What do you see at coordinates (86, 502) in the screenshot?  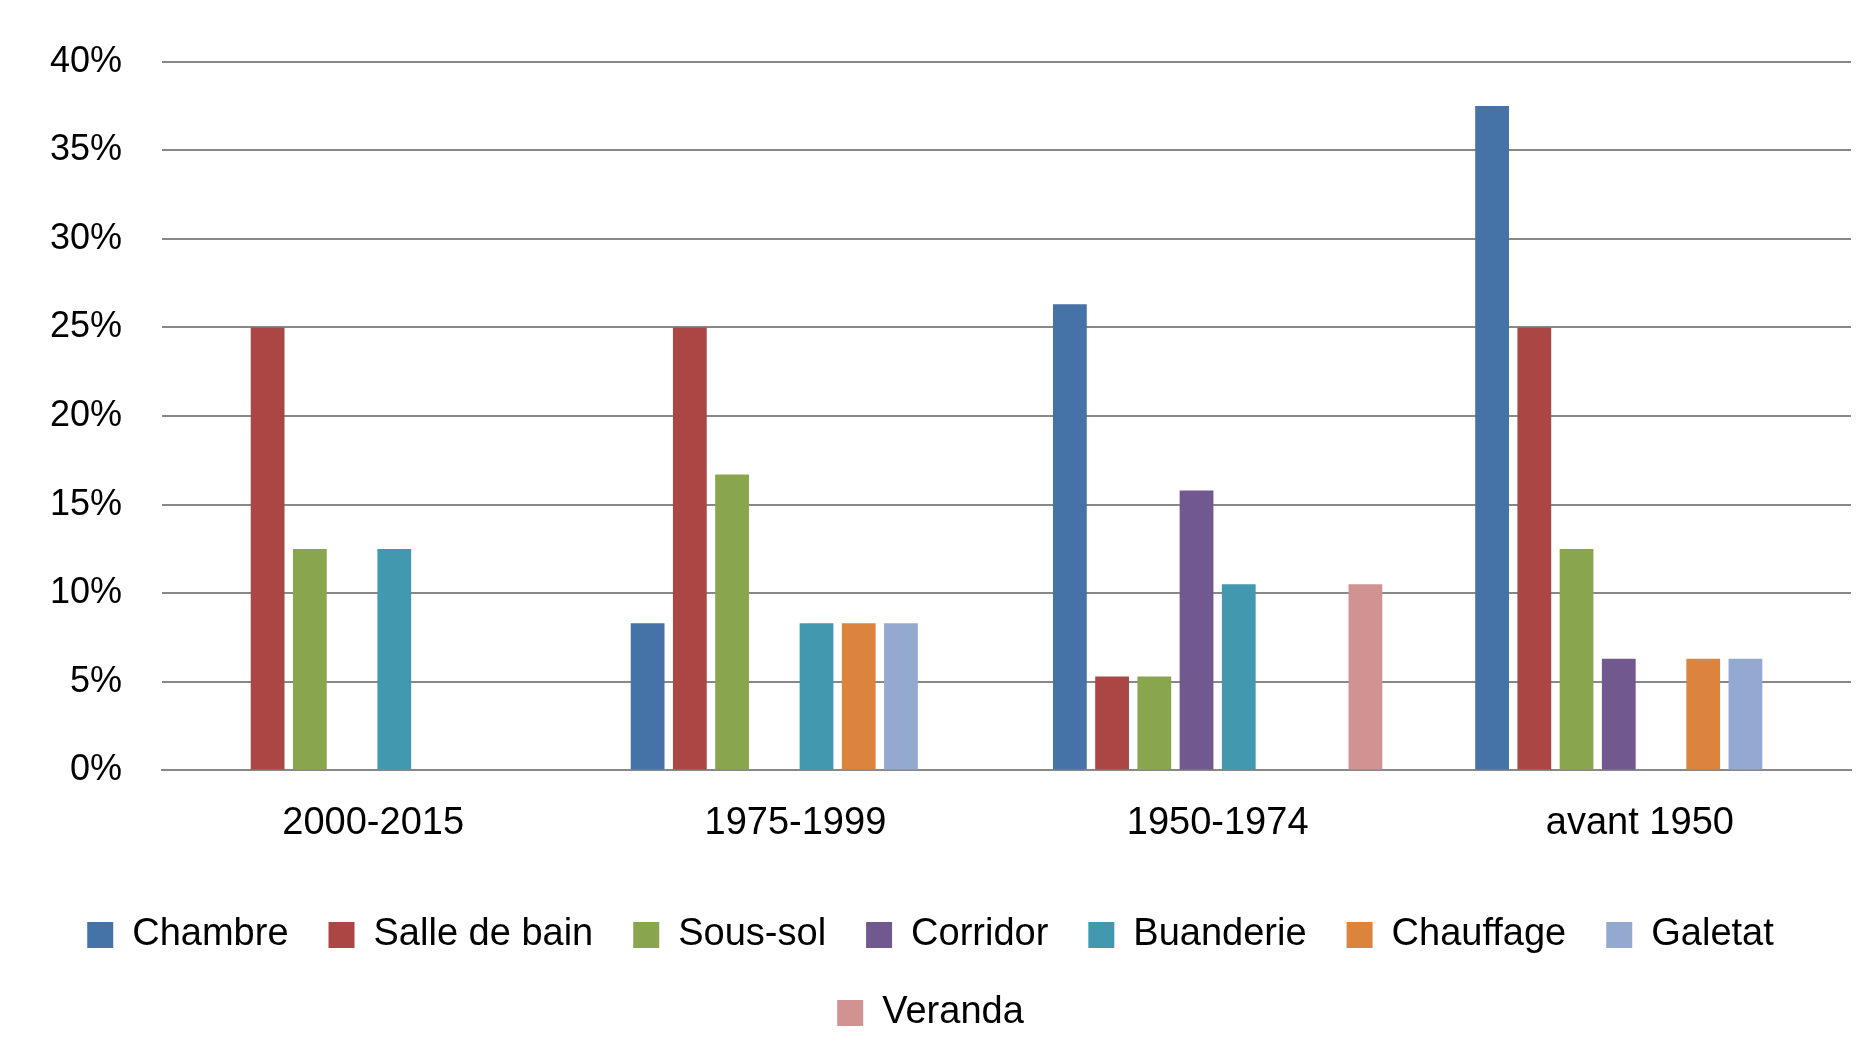 I see `y-tick-label: 15%` at bounding box center [86, 502].